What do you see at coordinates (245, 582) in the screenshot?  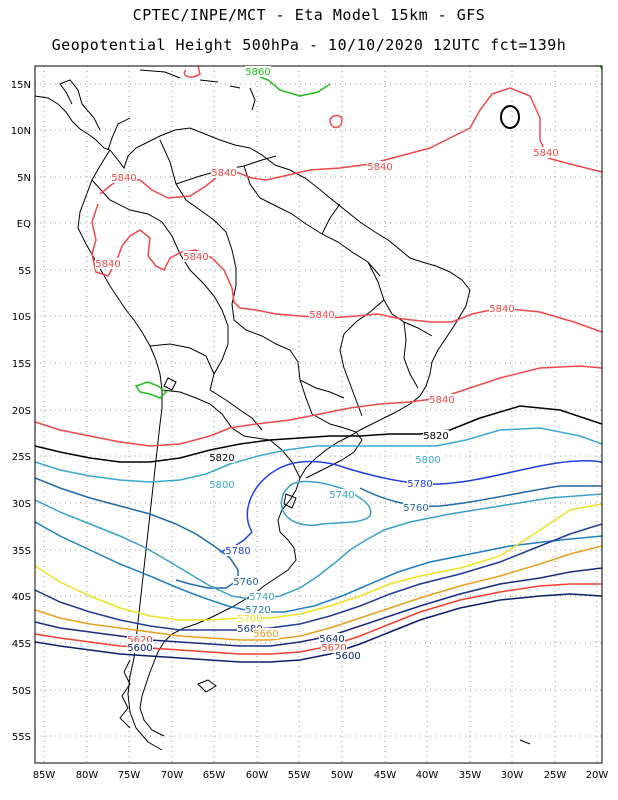 I see `contour-label-5760: 5760` at bounding box center [245, 582].